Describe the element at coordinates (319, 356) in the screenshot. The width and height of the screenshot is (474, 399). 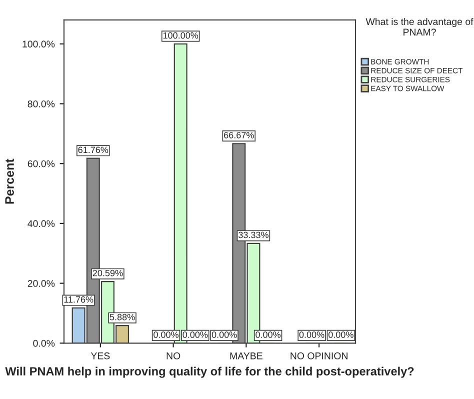
I see `x-tick-label: NO OPINION` at that location.